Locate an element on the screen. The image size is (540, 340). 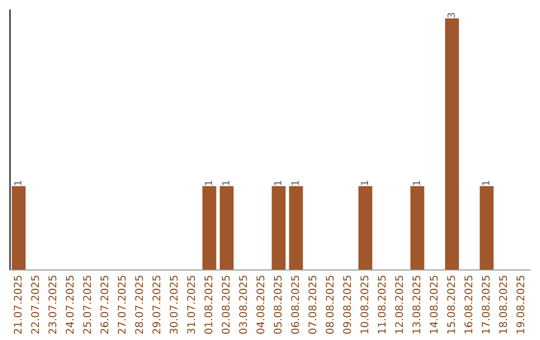
x-tick-label: 13.08.2025 is located at coordinates (416, 305).